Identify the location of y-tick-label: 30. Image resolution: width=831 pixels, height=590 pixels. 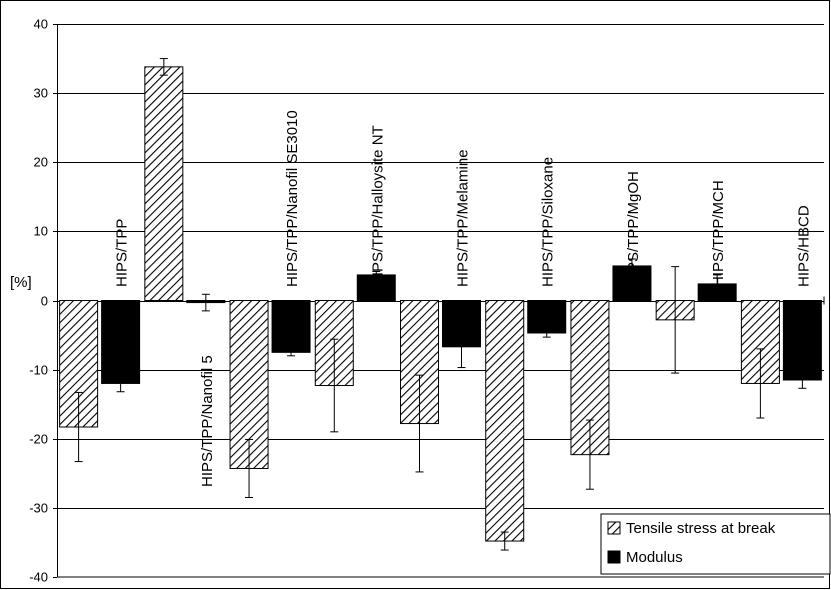
(41, 93).